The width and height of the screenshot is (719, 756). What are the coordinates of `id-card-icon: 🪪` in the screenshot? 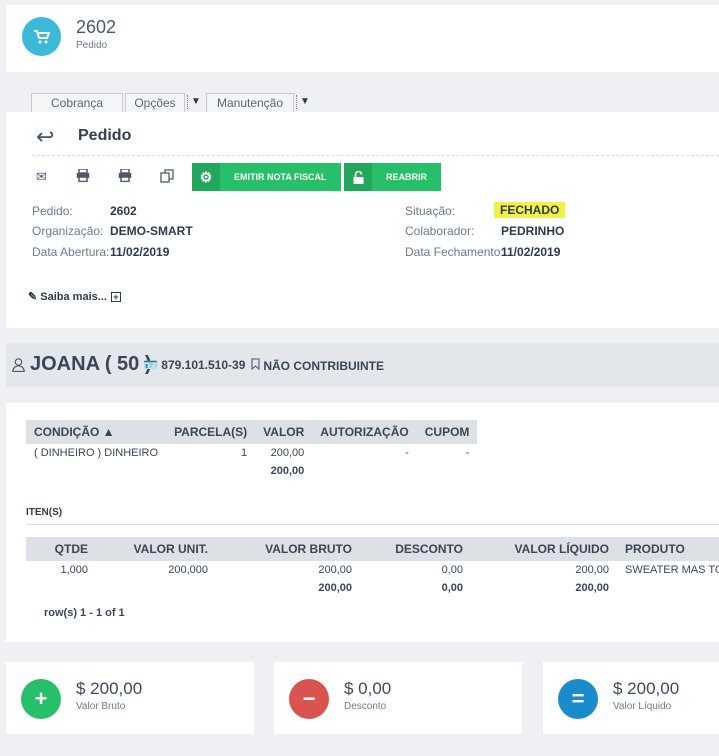 It's located at (150, 365).